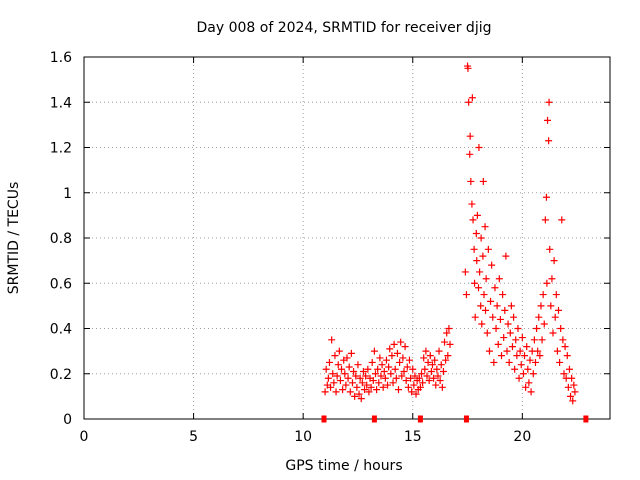 Image resolution: width=640 pixels, height=480 pixels. I want to click on y-tick-label: 1.2, so click(61, 149).